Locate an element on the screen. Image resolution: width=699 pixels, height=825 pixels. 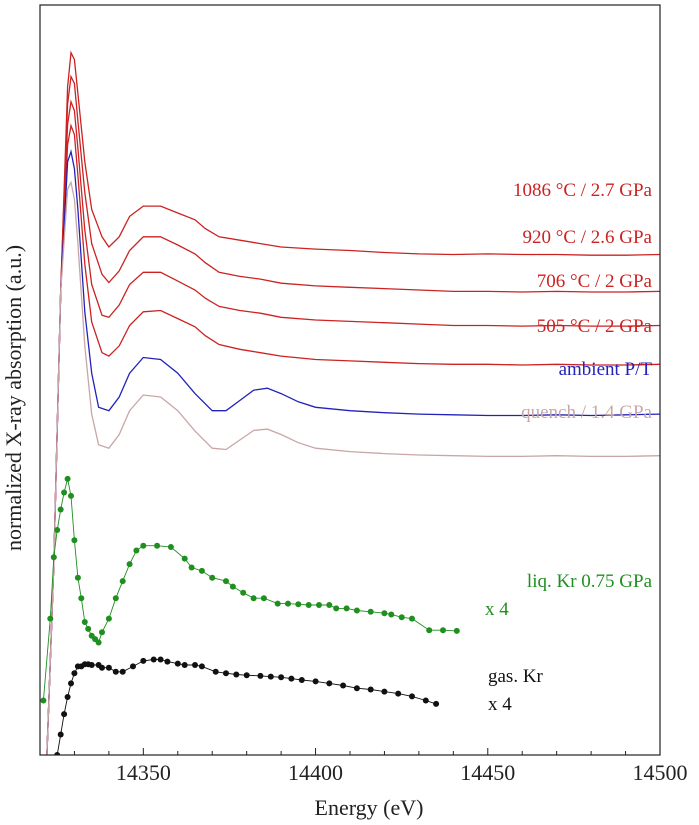
series-label-ambient-p-t: ambient P/T is located at coordinates (606, 369).